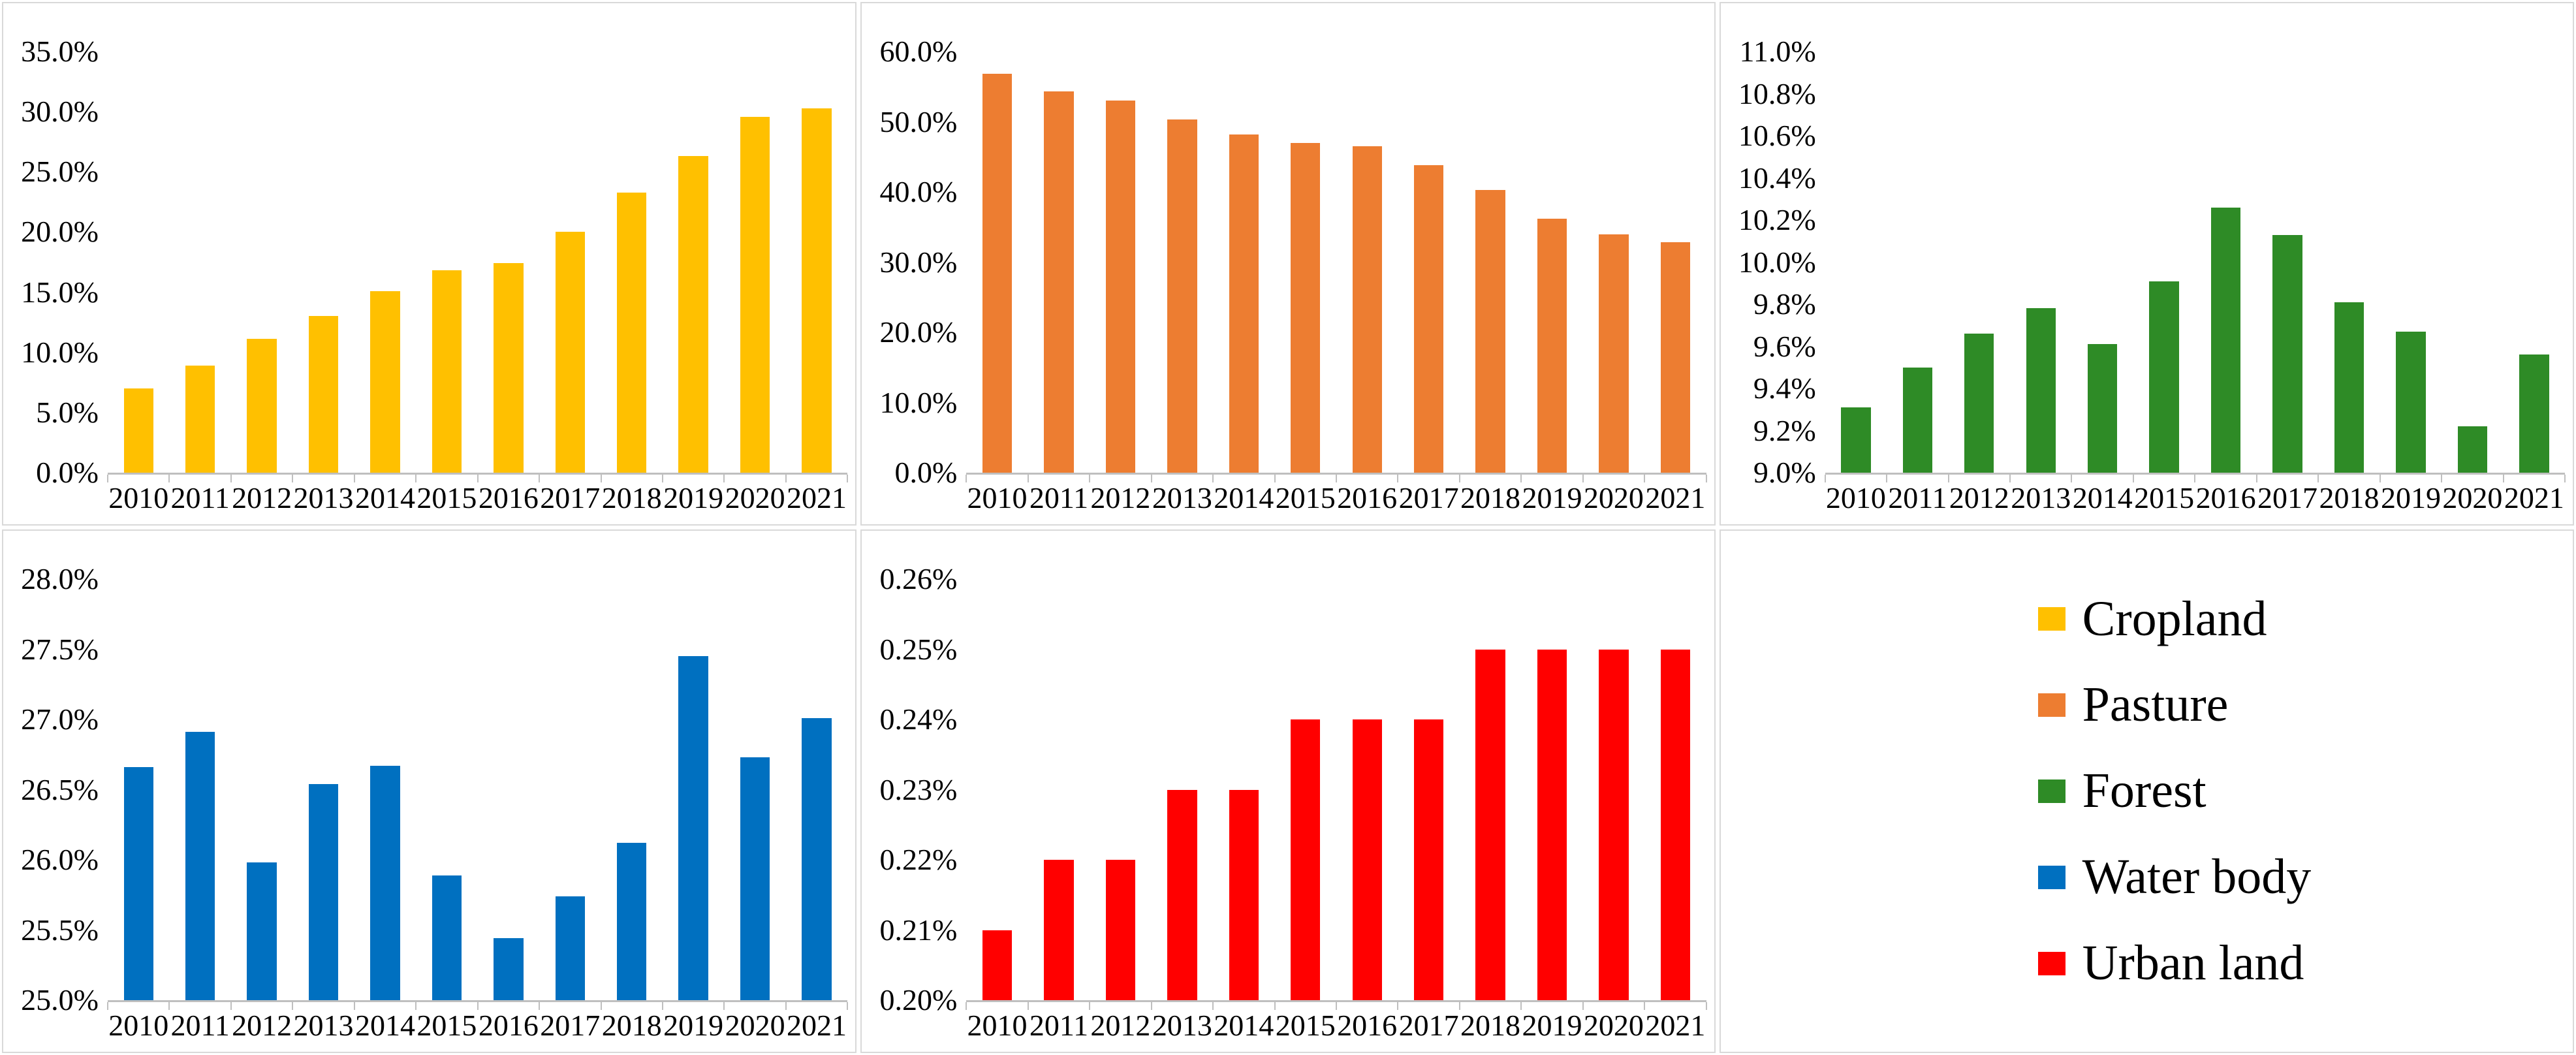  Describe the element at coordinates (1784, 430) in the screenshot. I see `y-tick-label: 9.2%` at that location.